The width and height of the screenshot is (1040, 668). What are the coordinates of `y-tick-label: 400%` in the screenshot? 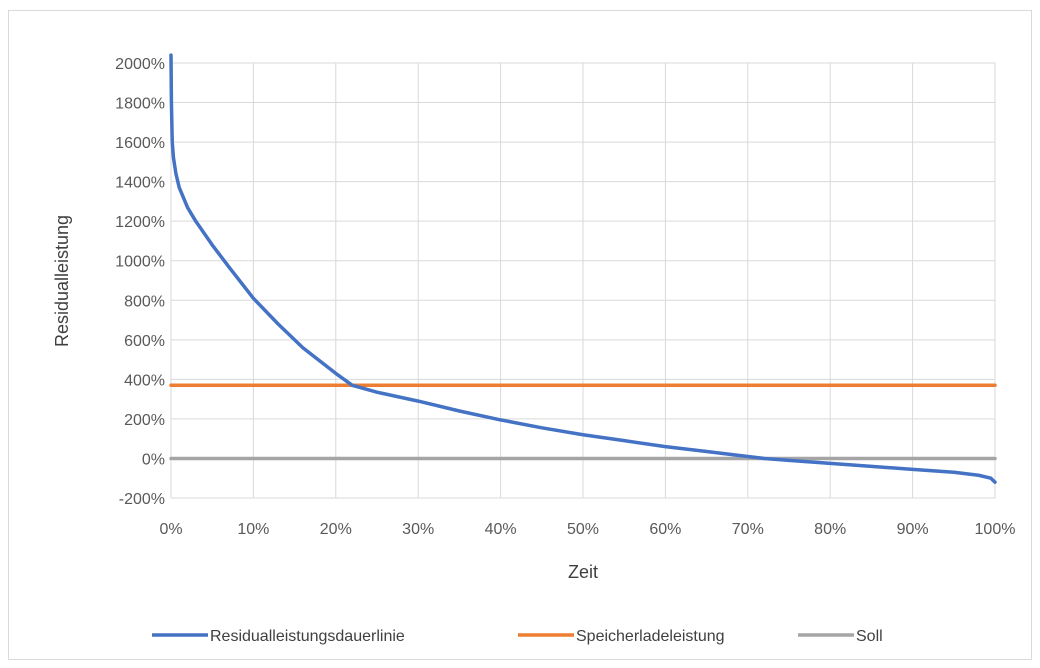 It's located at (144, 380).